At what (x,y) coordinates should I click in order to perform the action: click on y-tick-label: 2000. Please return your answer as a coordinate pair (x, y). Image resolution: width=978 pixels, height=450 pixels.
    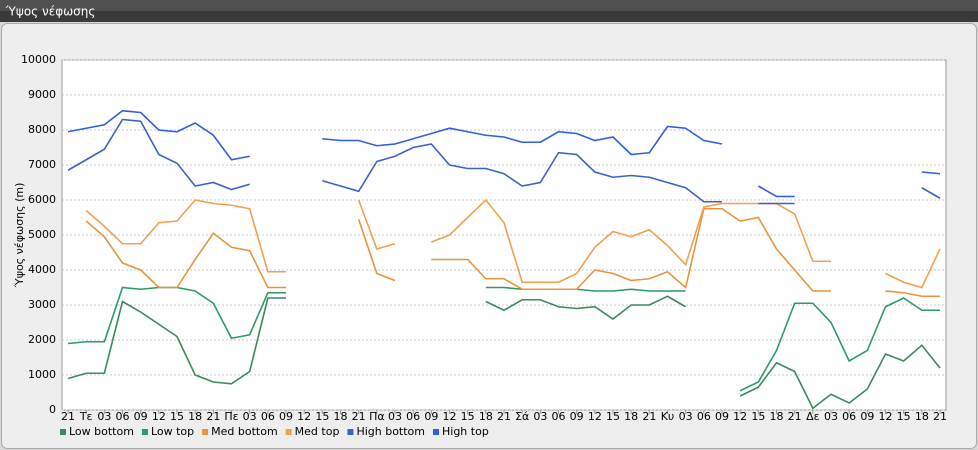
    Looking at the image, I should click on (42, 339).